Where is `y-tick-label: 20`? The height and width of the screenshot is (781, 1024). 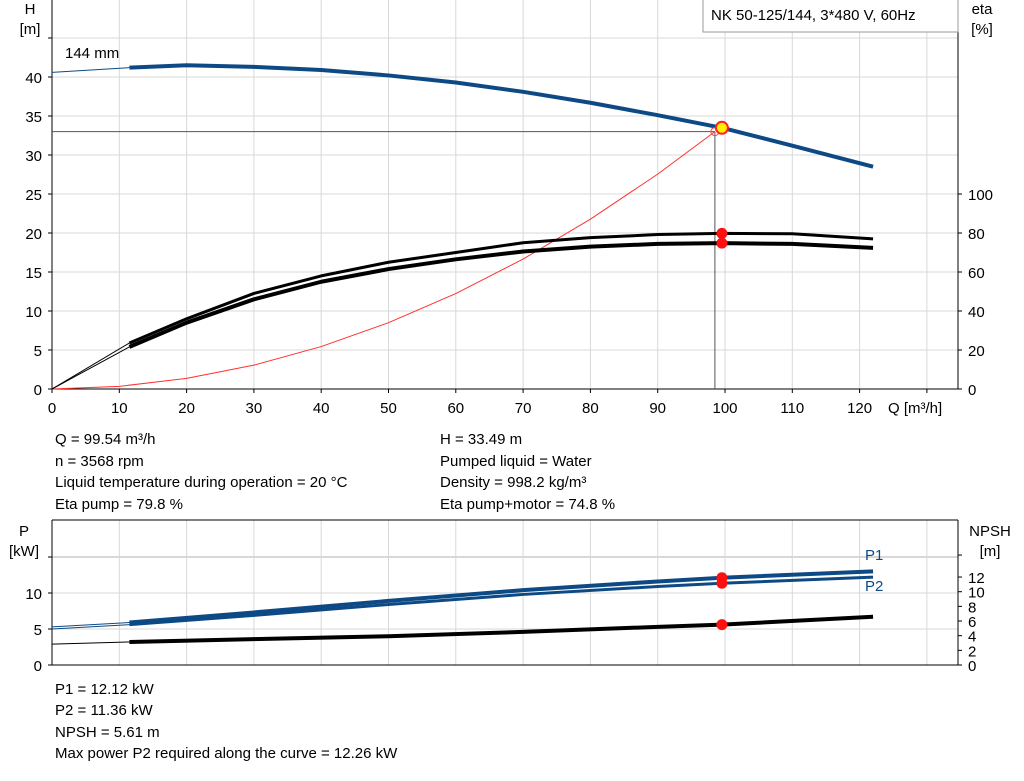
y-tick-label: 20 is located at coordinates (33, 234).